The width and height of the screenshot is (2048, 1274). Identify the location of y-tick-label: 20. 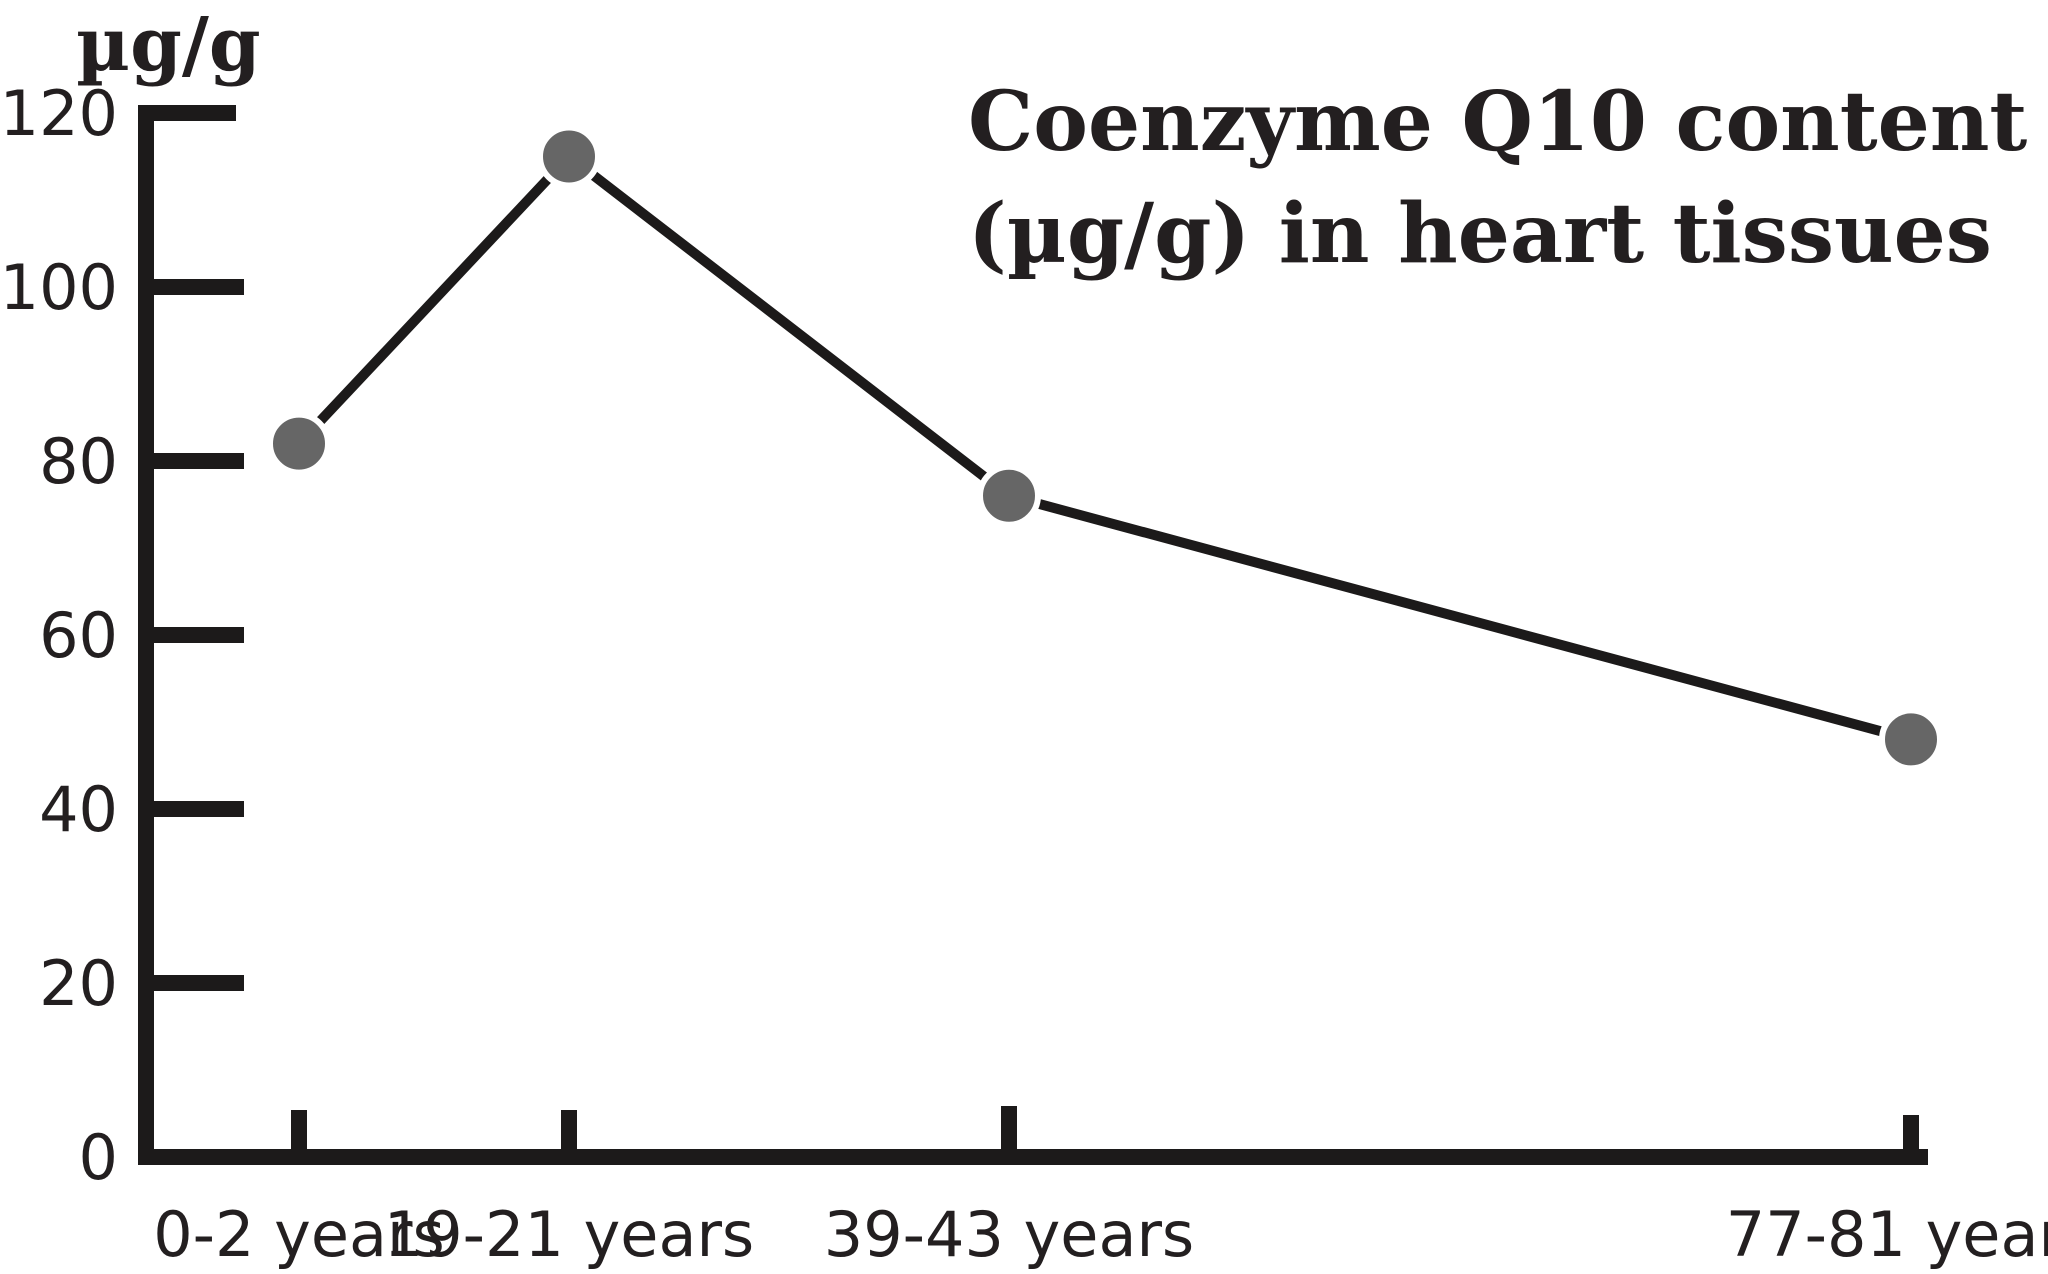
(78, 983).